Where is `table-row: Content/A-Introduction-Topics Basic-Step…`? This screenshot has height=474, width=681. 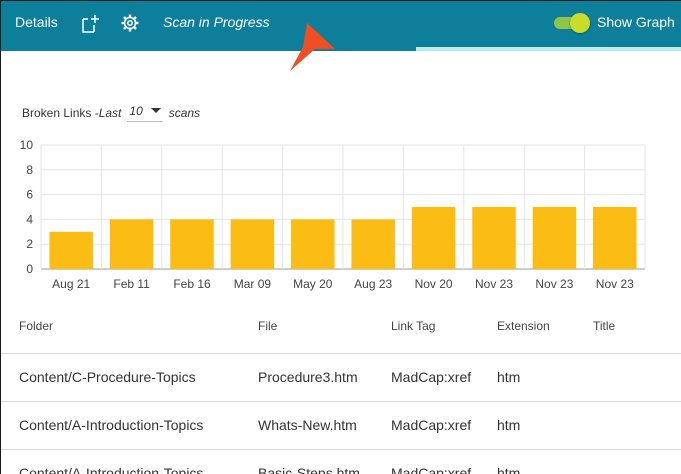
table-row: Content/A-Introduction-Topics Basic-Step… is located at coordinates (341, 461).